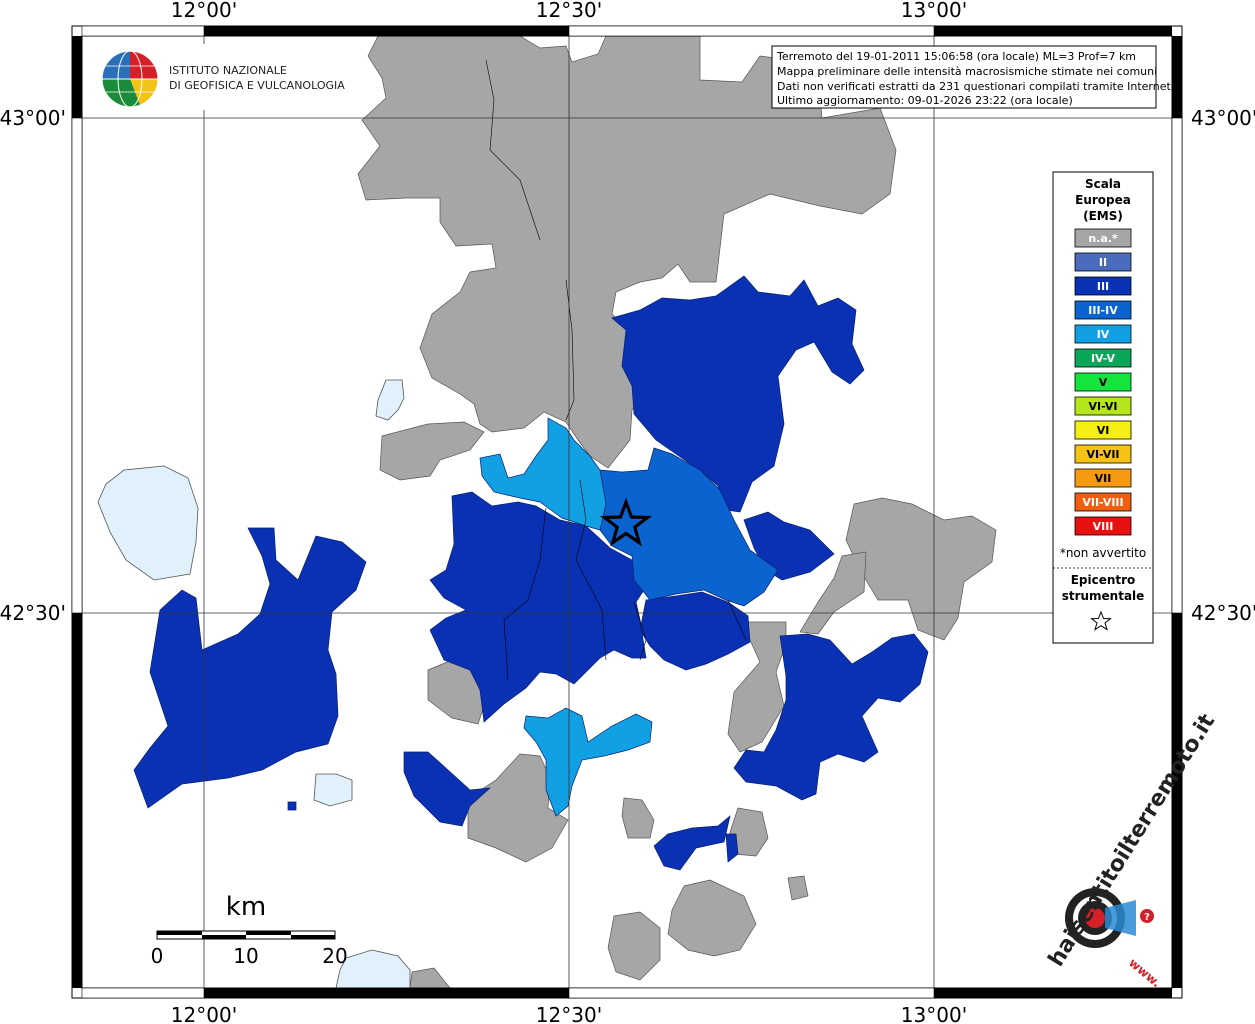 The image size is (1255, 1024). What do you see at coordinates (204, 11) in the screenshot?
I see `lon-label-top-1: 12°00'` at bounding box center [204, 11].